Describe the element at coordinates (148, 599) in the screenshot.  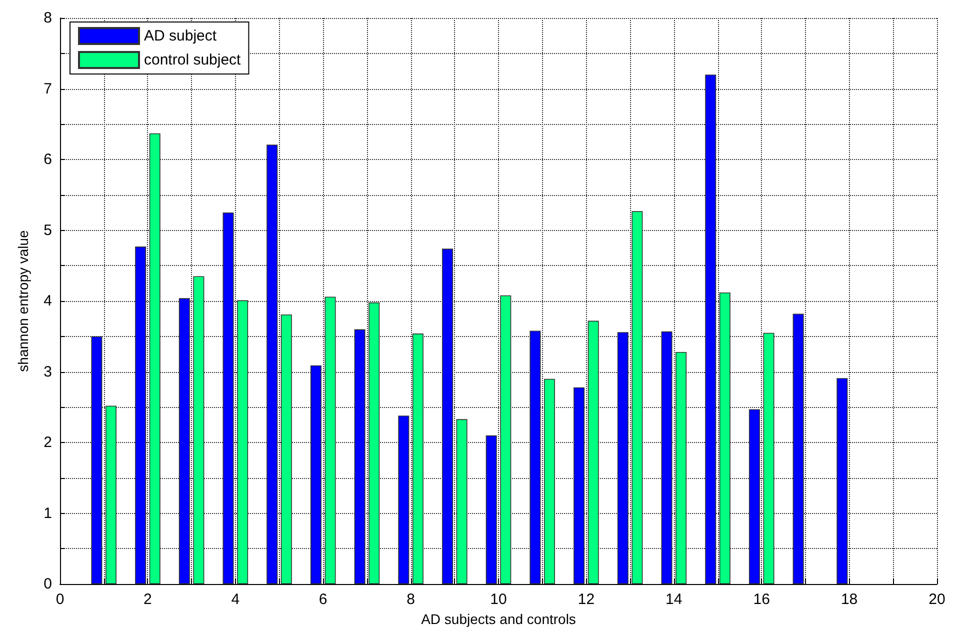
I see `x-tick-label: 2` at that location.